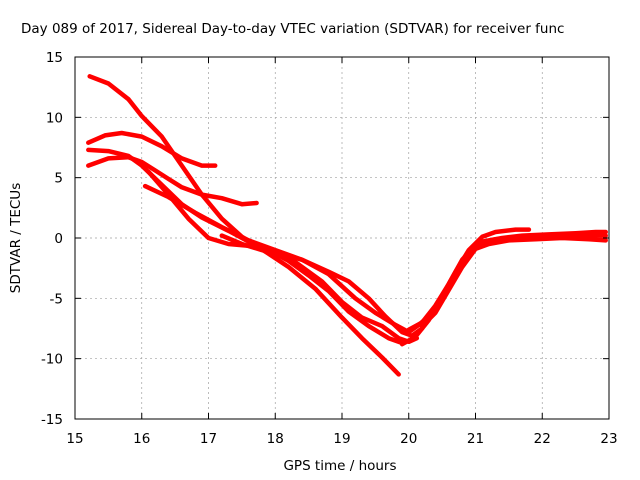 Image resolution: width=640 pixels, height=480 pixels. Describe the element at coordinates (16, 238) in the screenshot. I see `y-axis-label: SDTVAR / TECUs` at that location.